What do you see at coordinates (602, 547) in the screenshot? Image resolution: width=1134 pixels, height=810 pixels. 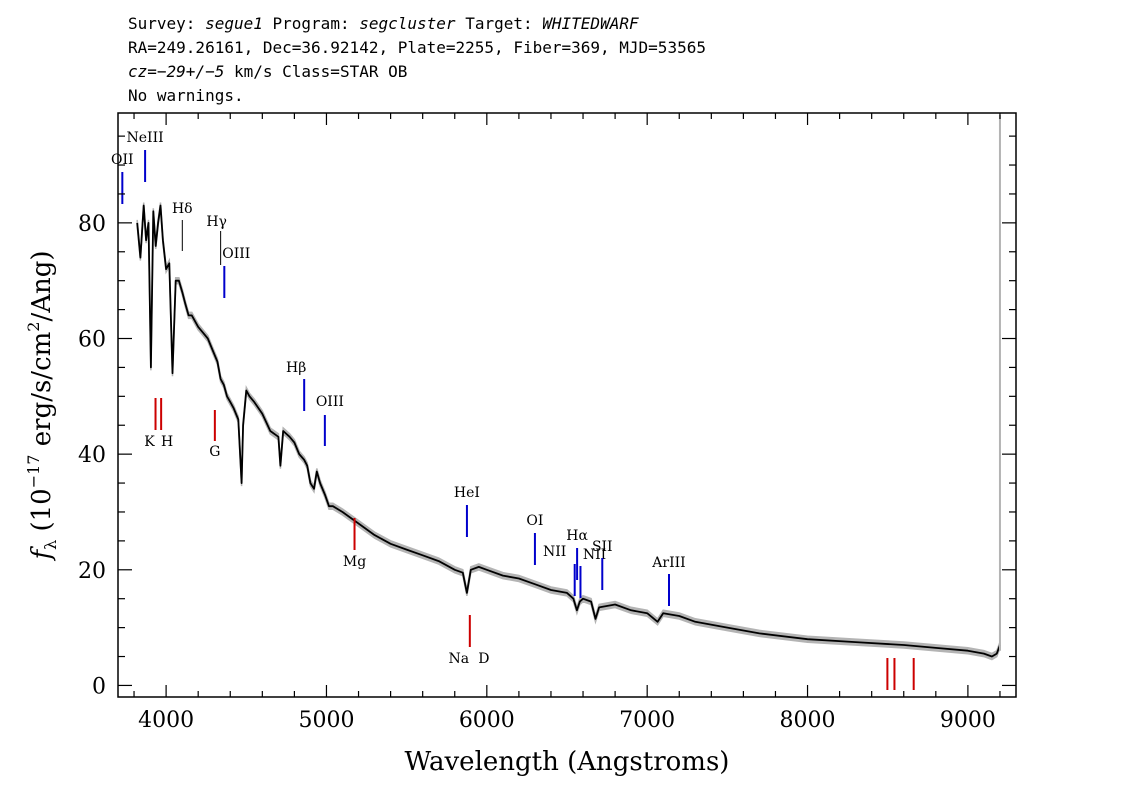 I see `line-label-12: SII` at bounding box center [602, 547].